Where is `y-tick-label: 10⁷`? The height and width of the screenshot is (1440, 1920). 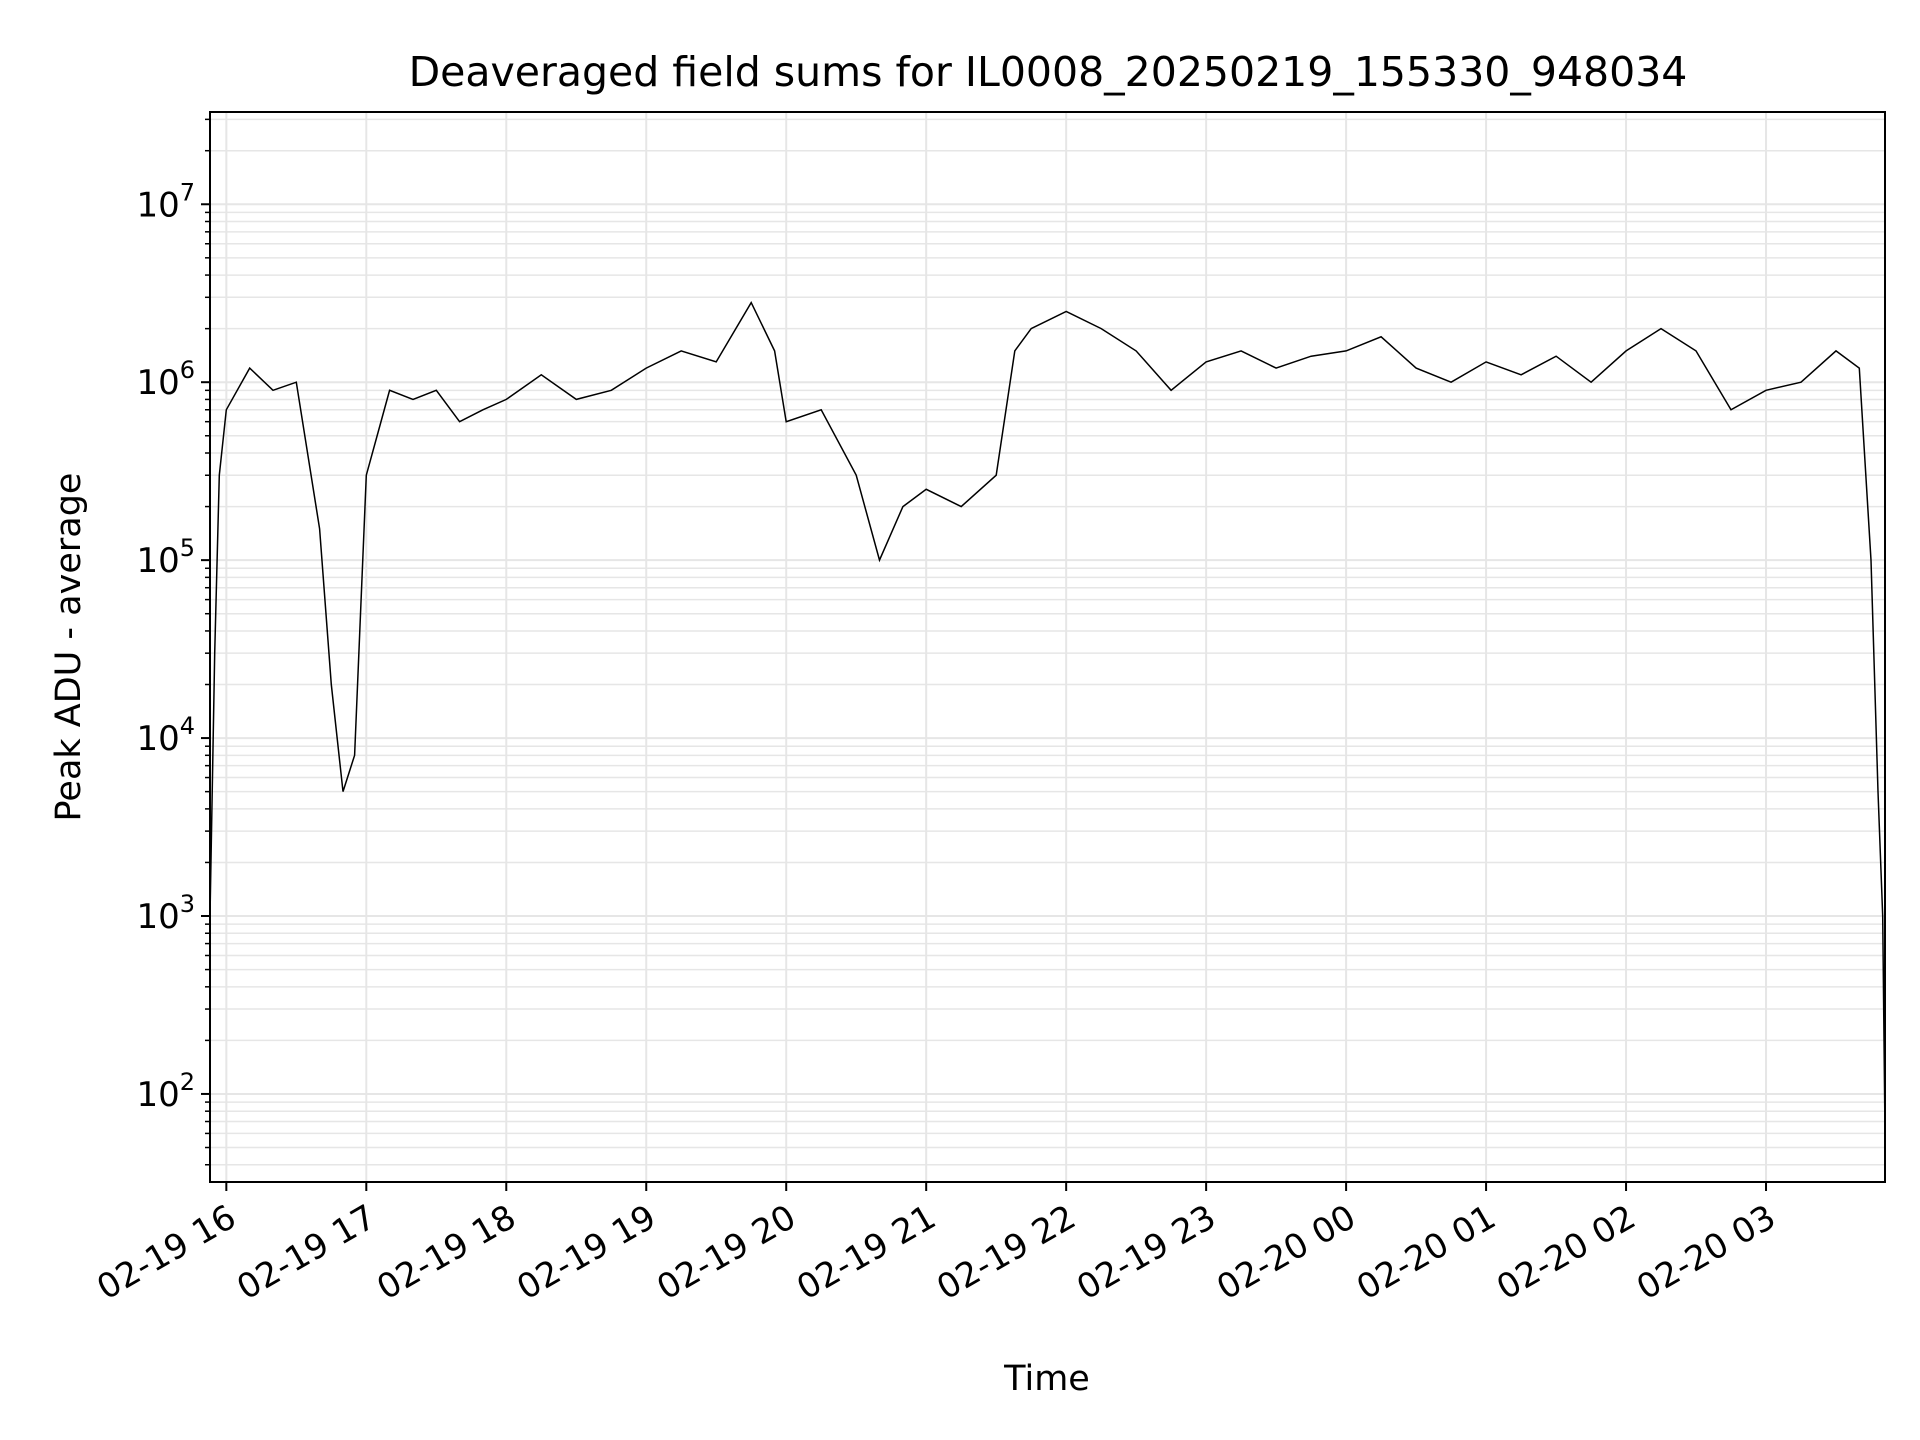
y-tick-label: 10⁷ is located at coordinates (165, 201).